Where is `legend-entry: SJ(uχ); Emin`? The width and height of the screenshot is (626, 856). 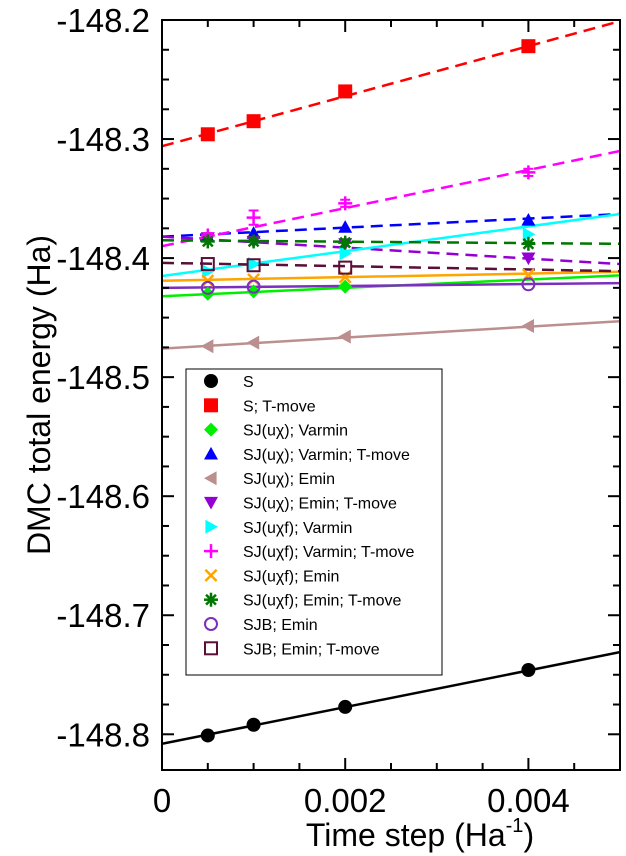 legend-entry: SJ(uχ); Emin is located at coordinates (269, 479).